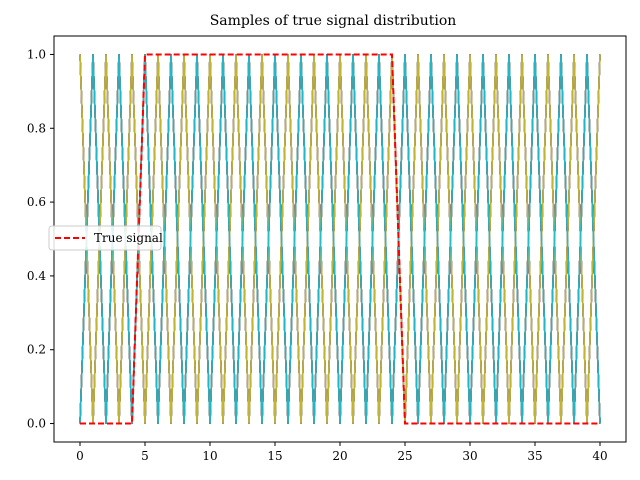  Describe the element at coordinates (534, 456) in the screenshot. I see `x-tick-label: 35` at that location.